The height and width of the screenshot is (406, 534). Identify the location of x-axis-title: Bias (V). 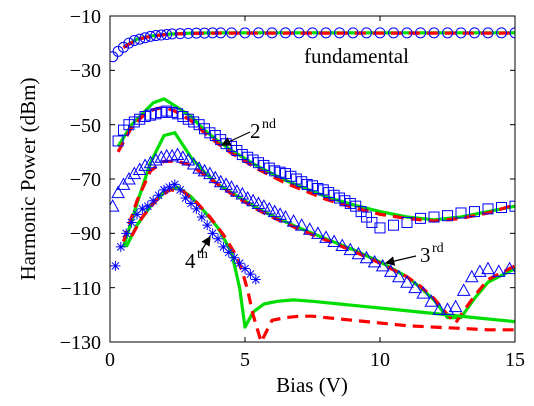
(312, 385).